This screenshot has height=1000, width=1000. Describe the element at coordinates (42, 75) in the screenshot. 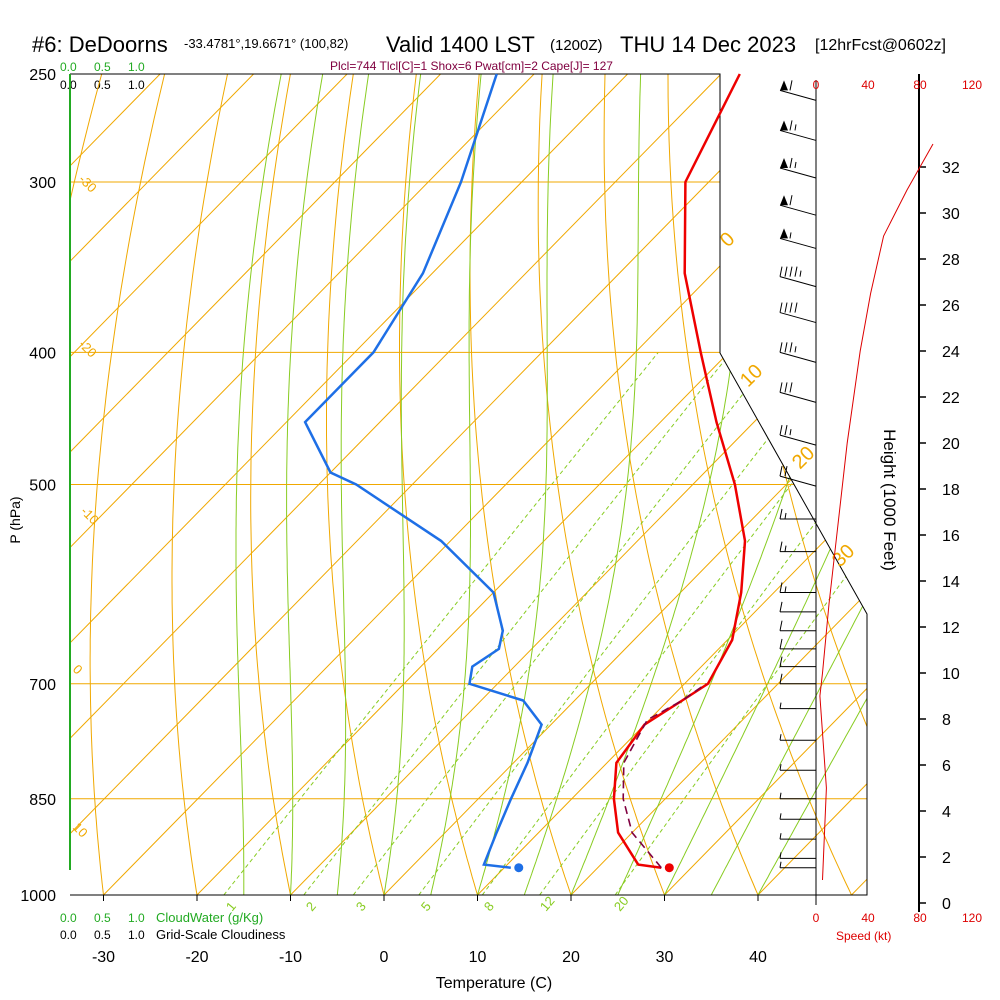

I see `pressure-tick-label: 250` at that location.